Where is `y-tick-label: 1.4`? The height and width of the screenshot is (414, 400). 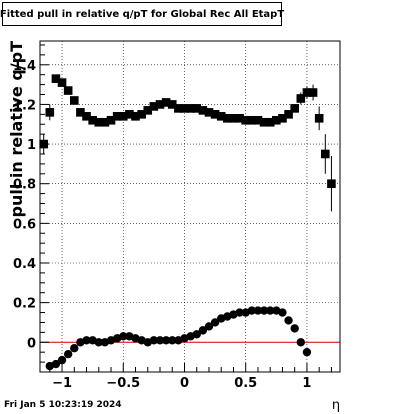 y-tick-label: 1.4 is located at coordinates (24, 66).